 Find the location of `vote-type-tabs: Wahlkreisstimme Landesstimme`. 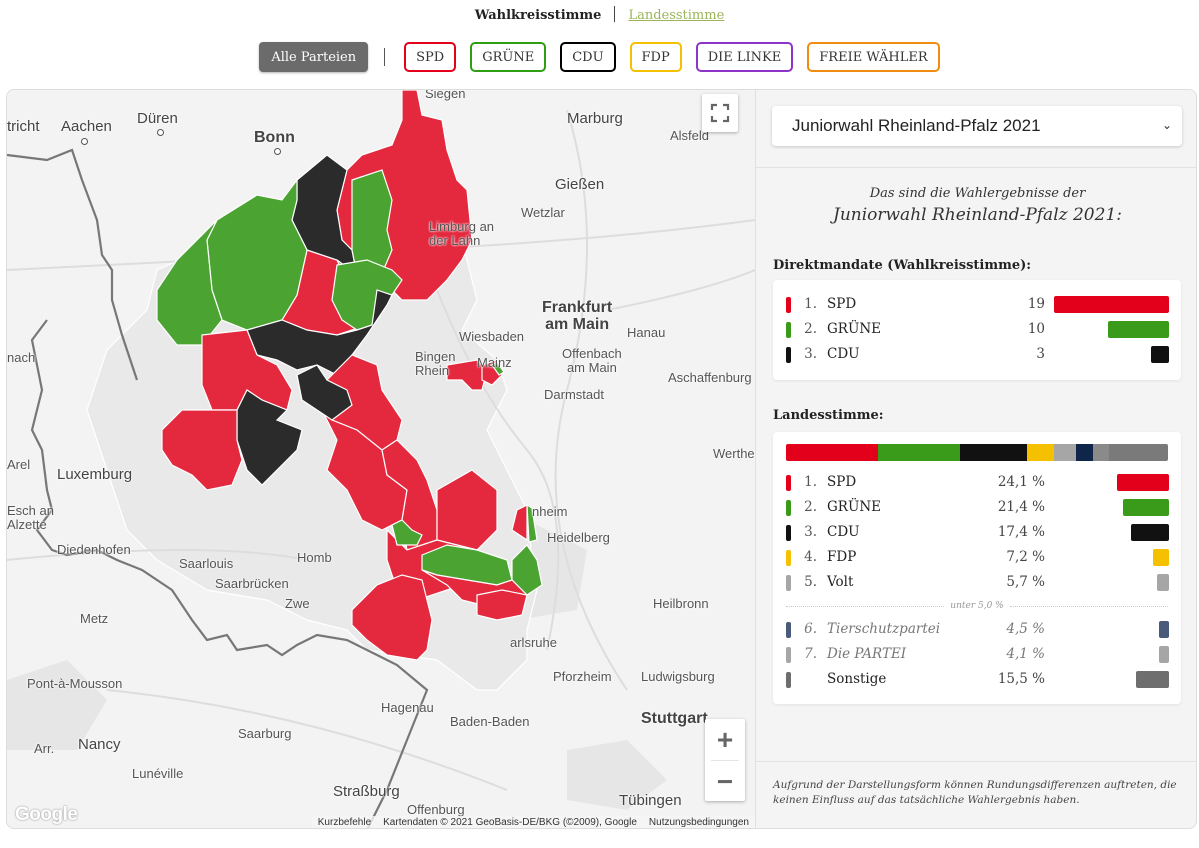

vote-type-tabs: Wahlkreisstimme Landesstimme is located at coordinates (599, 14).